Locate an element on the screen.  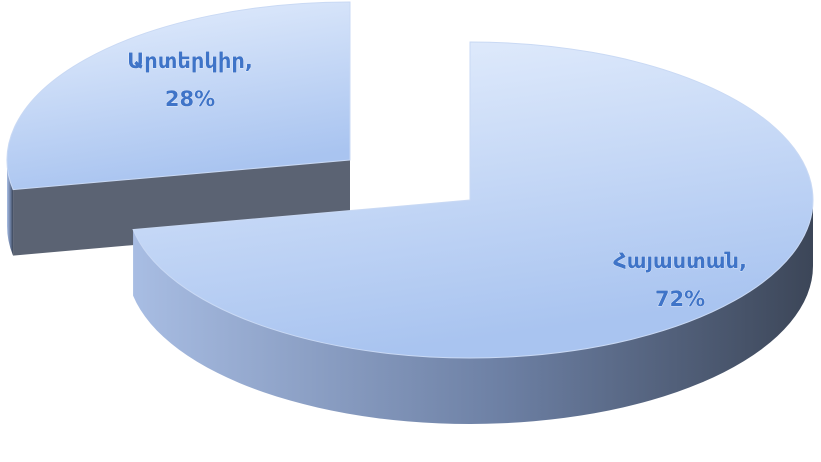
slice-label: Հայաստան, is located at coordinates (680, 261).